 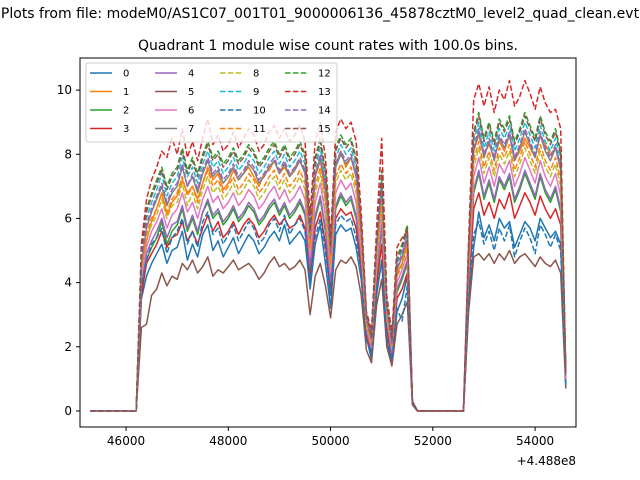 What do you see at coordinates (243, 129) in the screenshot?
I see `legend-item-11: 11` at bounding box center [243, 129].